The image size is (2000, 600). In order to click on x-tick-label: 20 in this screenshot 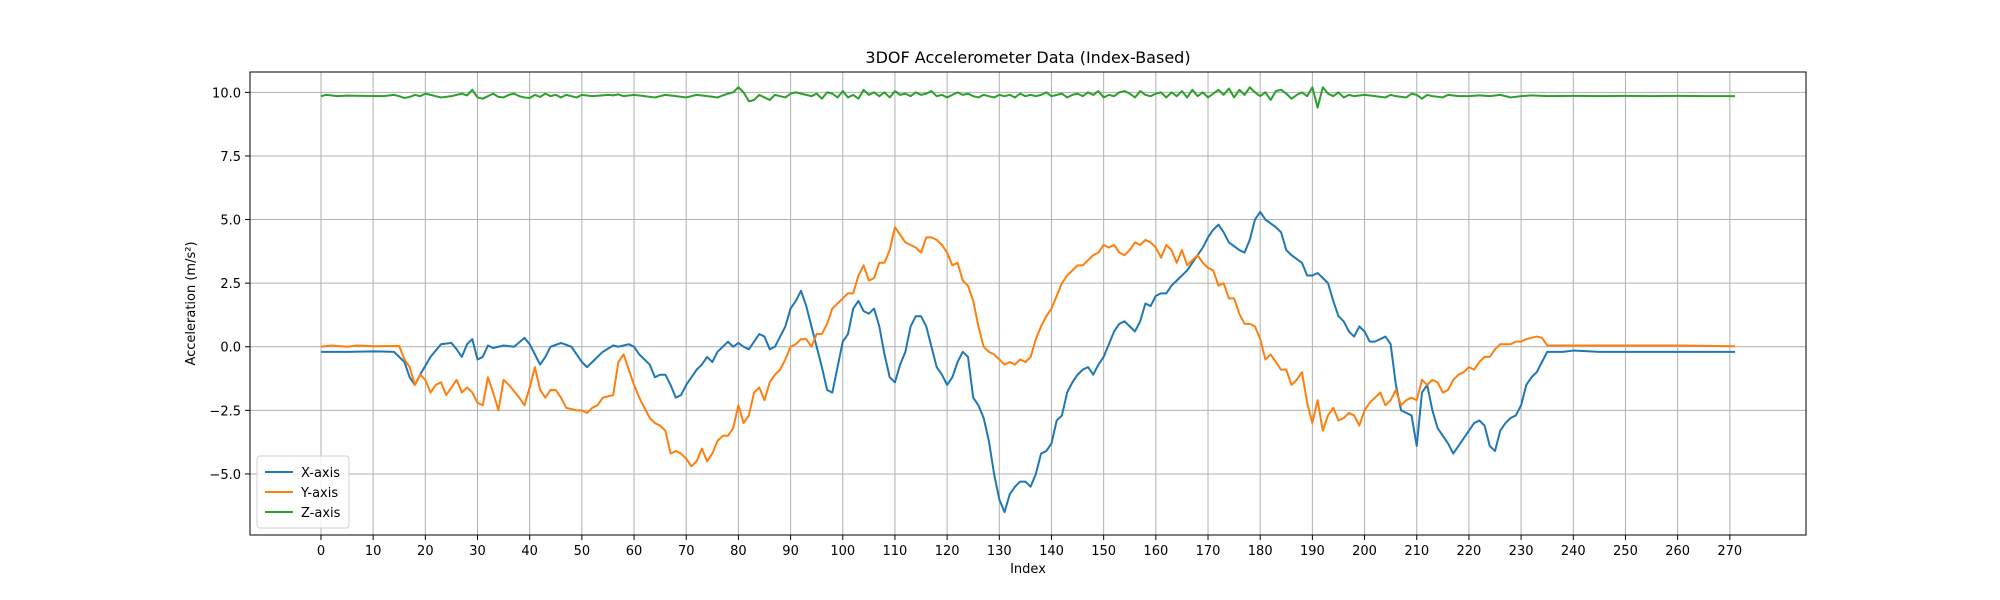, I will do `click(425, 551)`.